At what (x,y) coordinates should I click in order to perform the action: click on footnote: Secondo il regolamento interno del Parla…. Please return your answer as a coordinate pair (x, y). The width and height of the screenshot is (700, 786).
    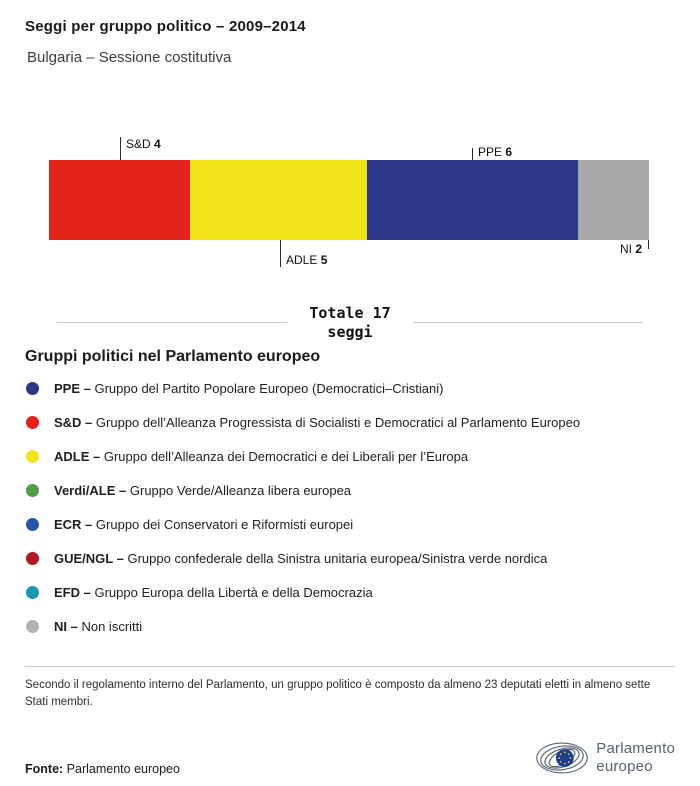
    Looking at the image, I should click on (338, 693).